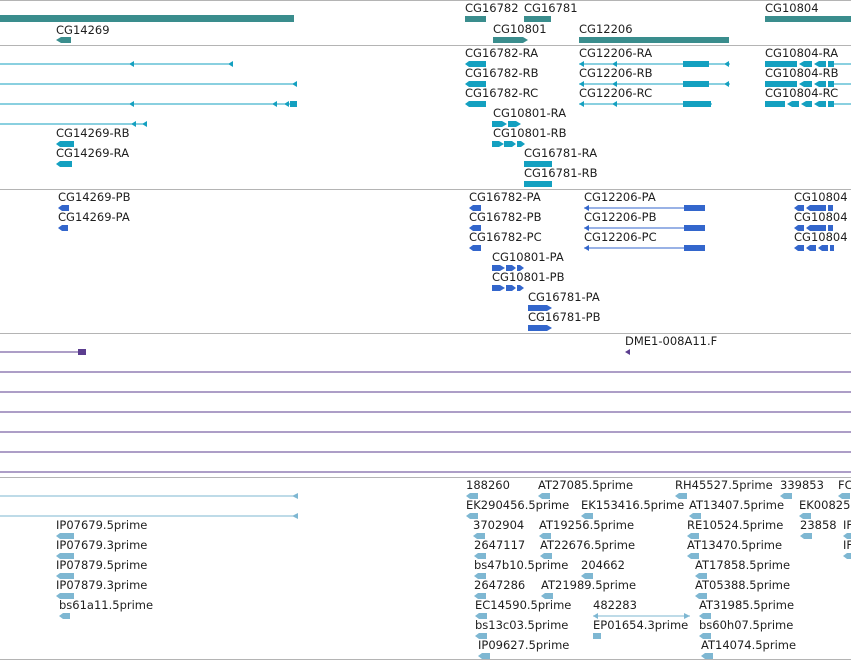 This screenshot has width=851, height=661. I want to click on est-at31985-5prime: AT31985.5prime, so click(746, 608).